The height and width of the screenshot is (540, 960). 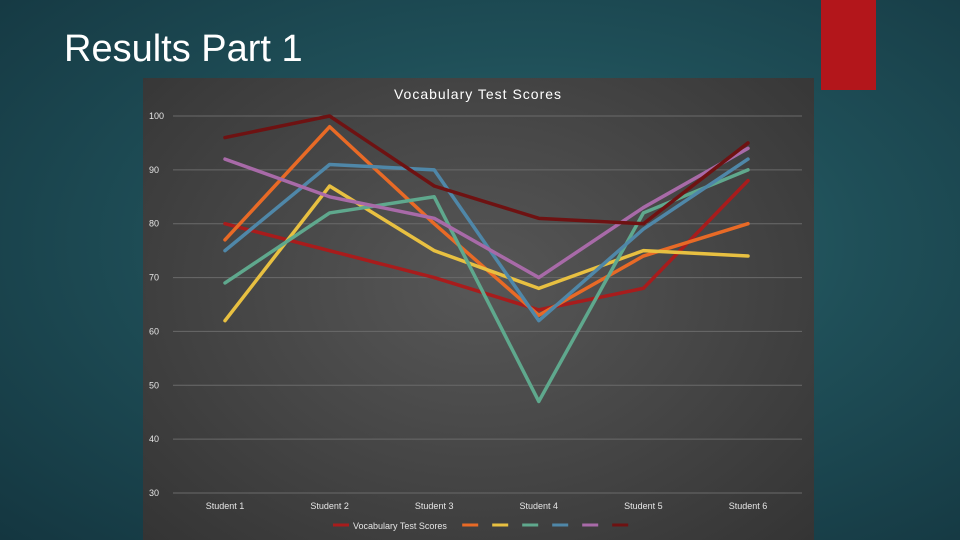 I want to click on x-tick-label: Student 1, so click(x=225, y=506).